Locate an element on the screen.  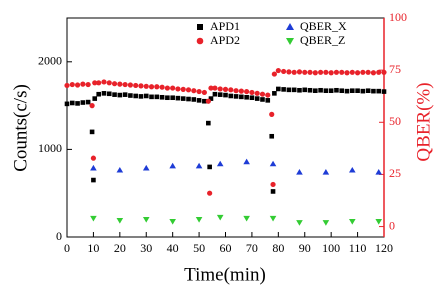
x-tick-label: 80 is located at coordinates (278, 248).